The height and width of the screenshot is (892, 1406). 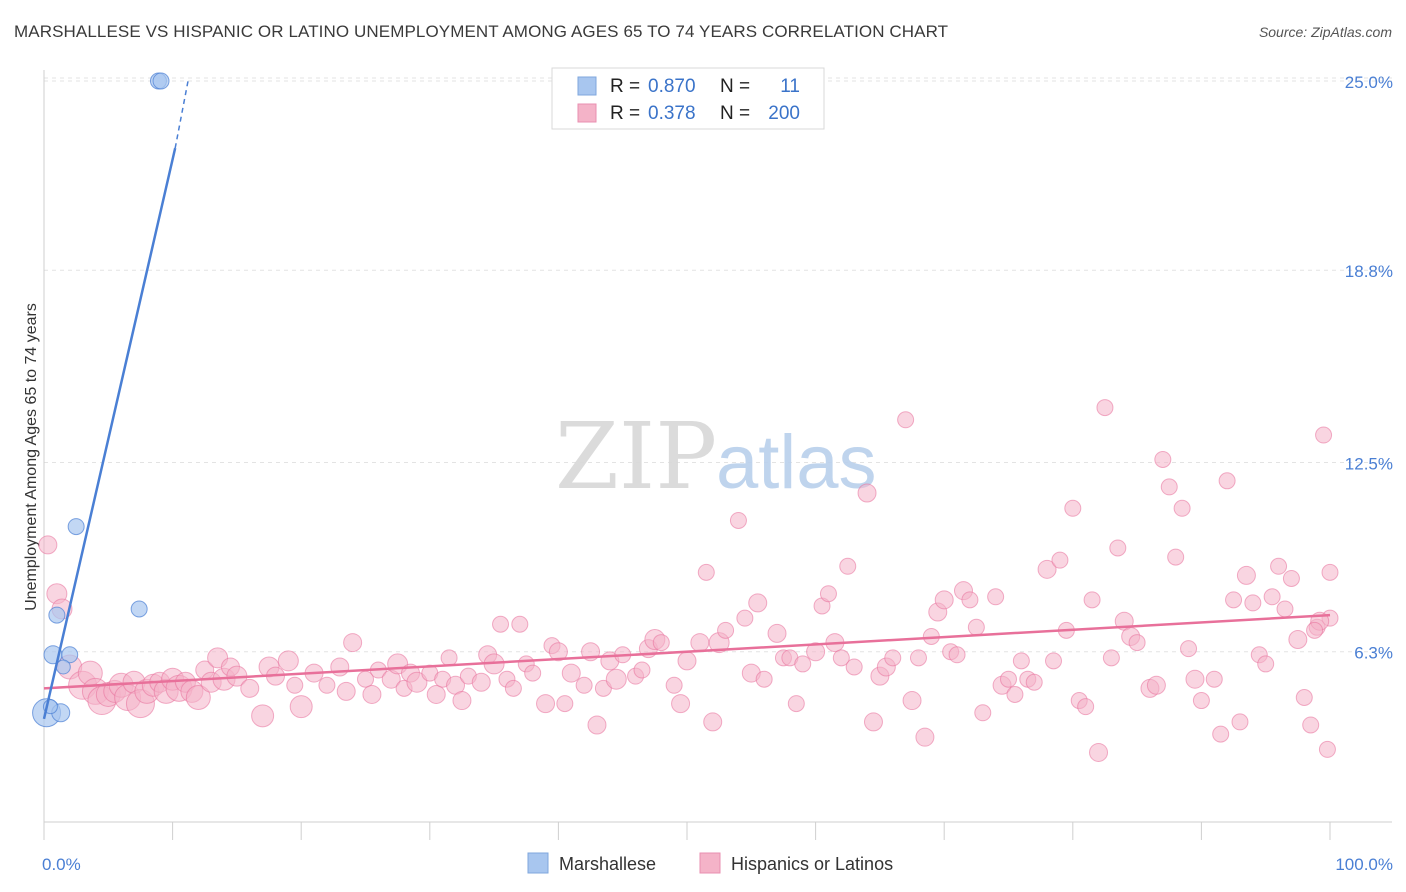 What do you see at coordinates (587, 113) in the screenshot?
I see `legend-swatch-hispanic` at bounding box center [587, 113].